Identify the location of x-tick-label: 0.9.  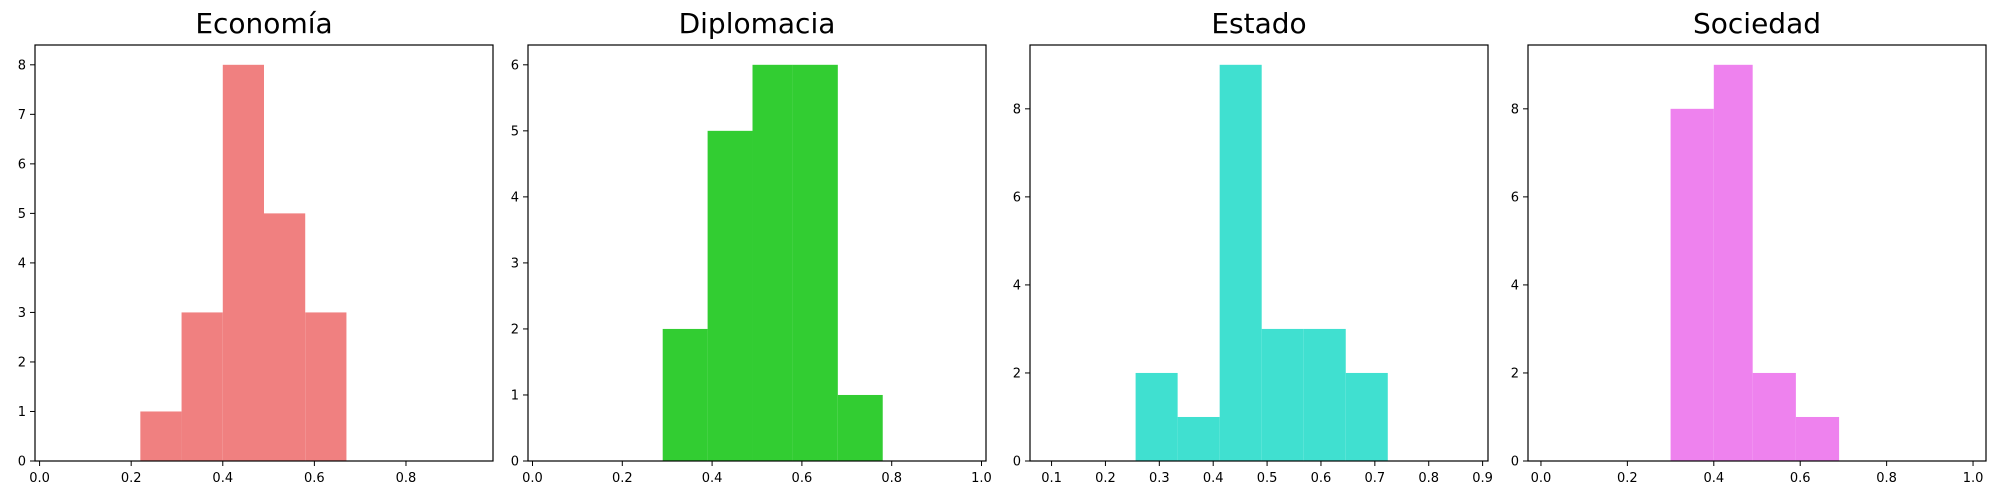
(1482, 478).